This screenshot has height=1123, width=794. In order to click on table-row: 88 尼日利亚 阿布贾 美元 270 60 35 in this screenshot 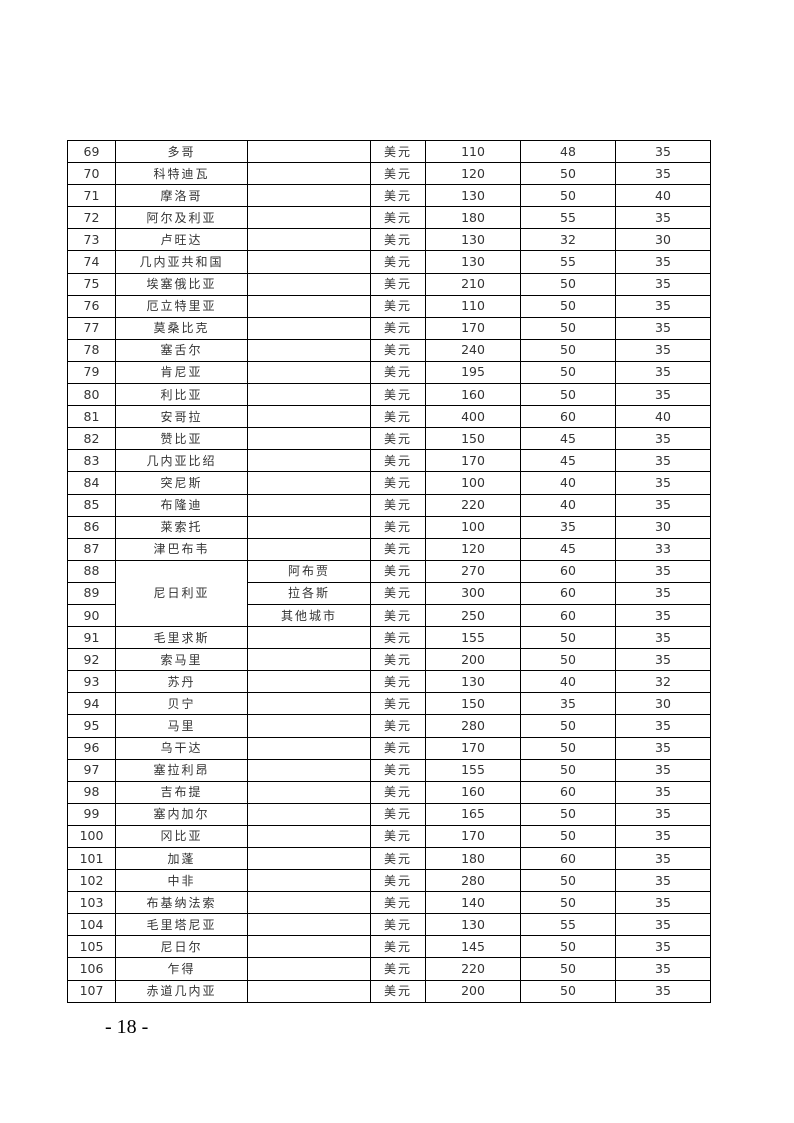, I will do `click(389, 593)`.